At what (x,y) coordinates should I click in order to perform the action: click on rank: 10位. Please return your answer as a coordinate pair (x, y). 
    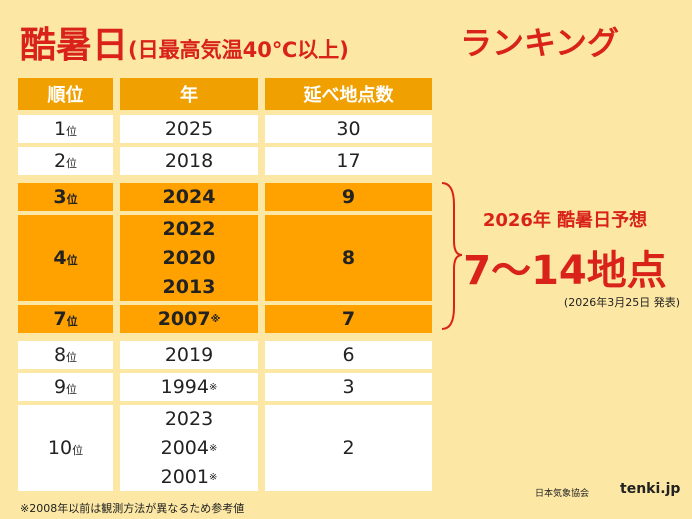
    Looking at the image, I should click on (65, 448).